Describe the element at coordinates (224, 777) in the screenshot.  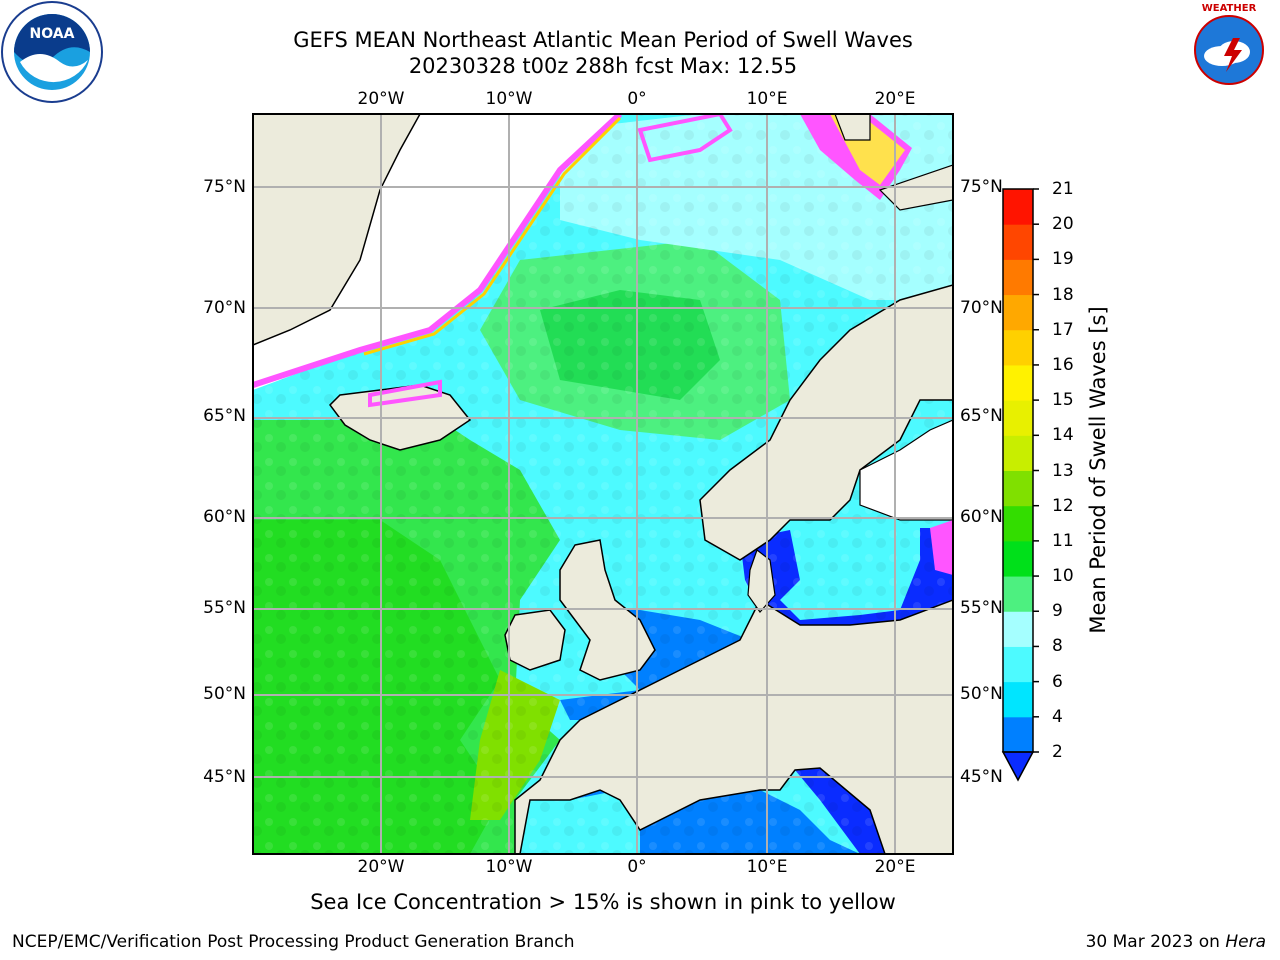
I see `lat-tick-45n: 45°N` at that location.